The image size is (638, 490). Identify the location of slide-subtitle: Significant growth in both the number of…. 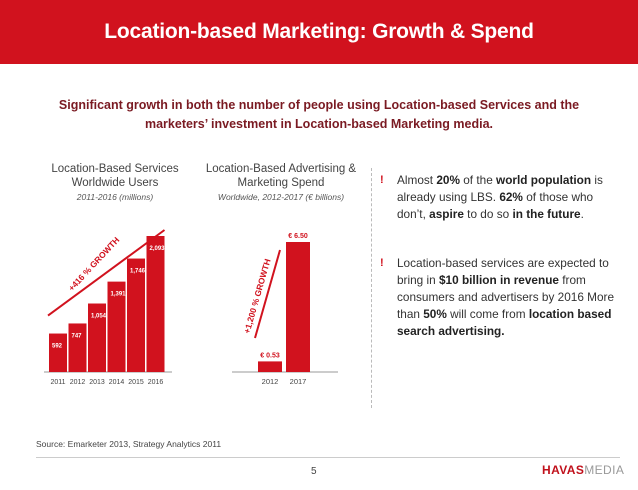
(319, 114).